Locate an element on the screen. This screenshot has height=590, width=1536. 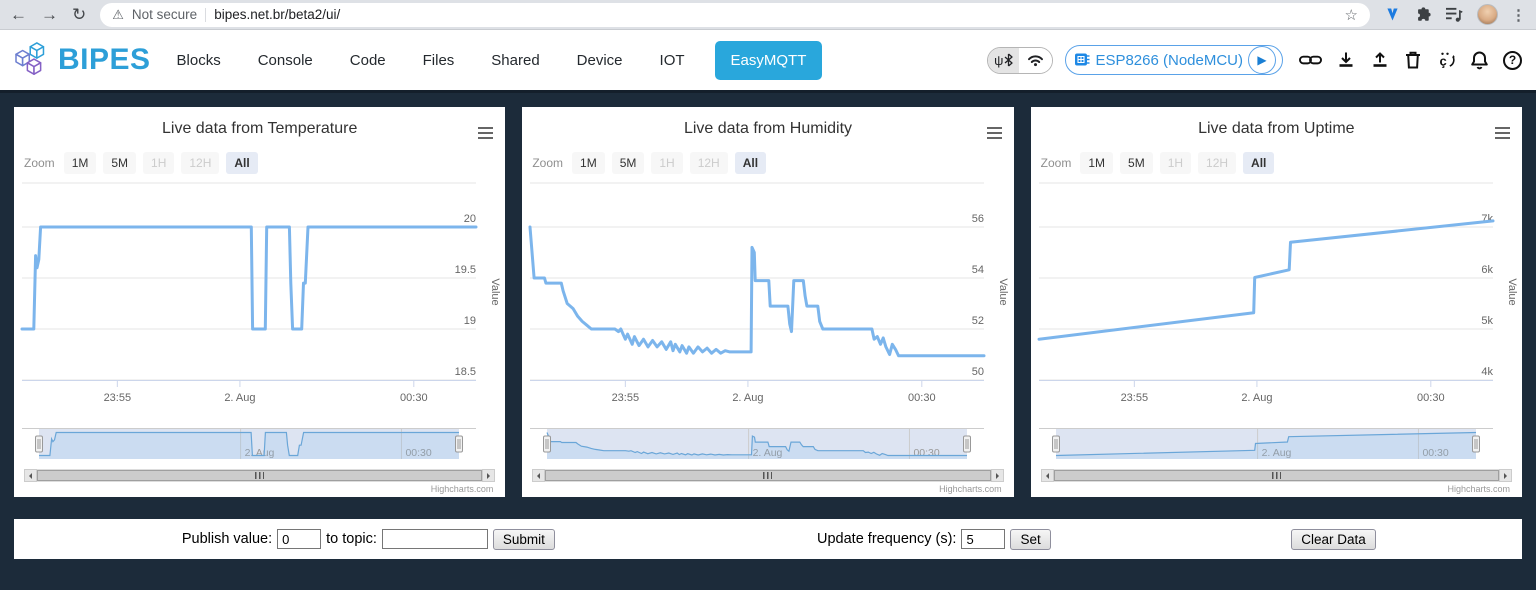
extensions-puzzle-icon is located at coordinates (1423, 15).